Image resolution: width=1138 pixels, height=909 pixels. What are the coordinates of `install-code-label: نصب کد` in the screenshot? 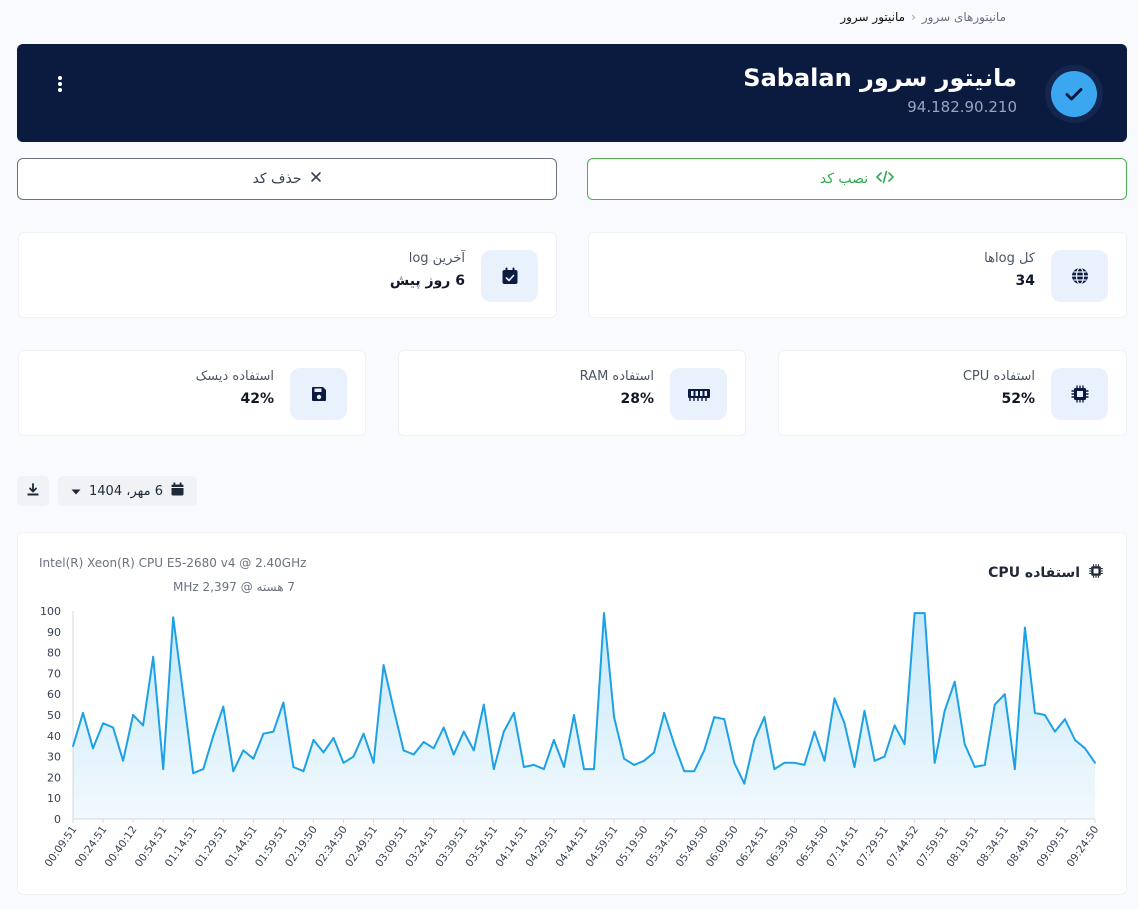 It's located at (844, 179).